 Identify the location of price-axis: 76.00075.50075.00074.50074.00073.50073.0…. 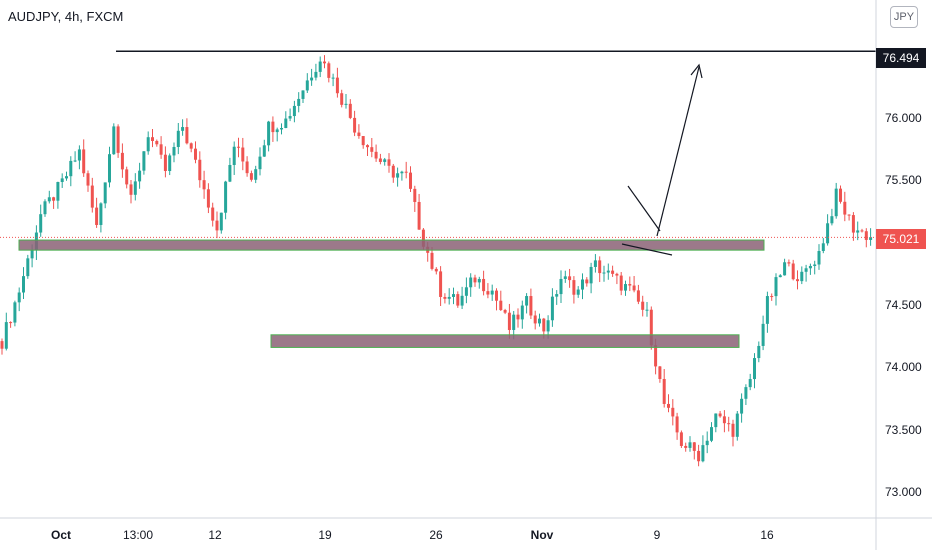
(903, 305).